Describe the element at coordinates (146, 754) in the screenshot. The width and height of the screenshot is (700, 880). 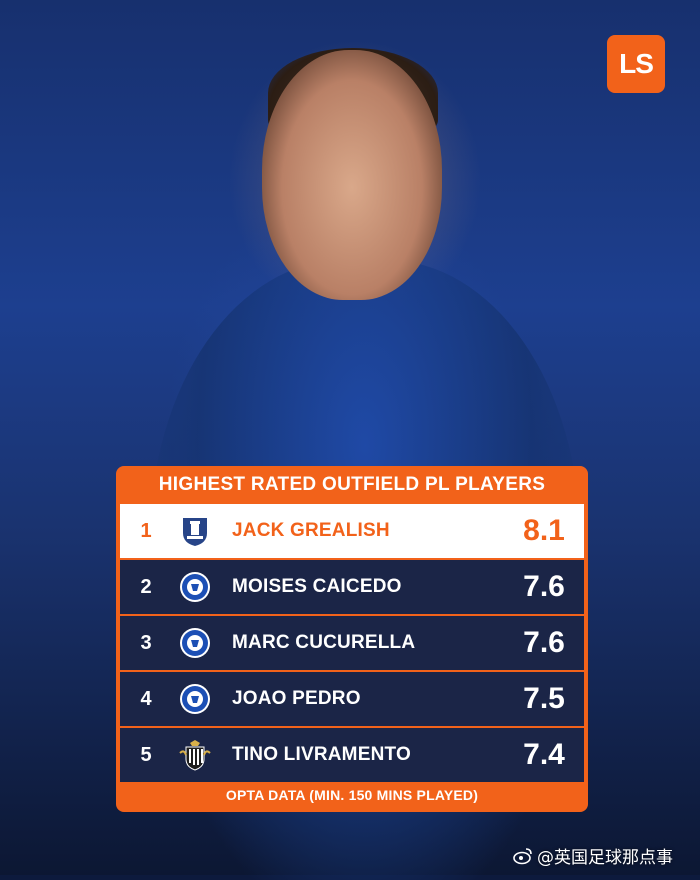
I see `rank: 5` at that location.